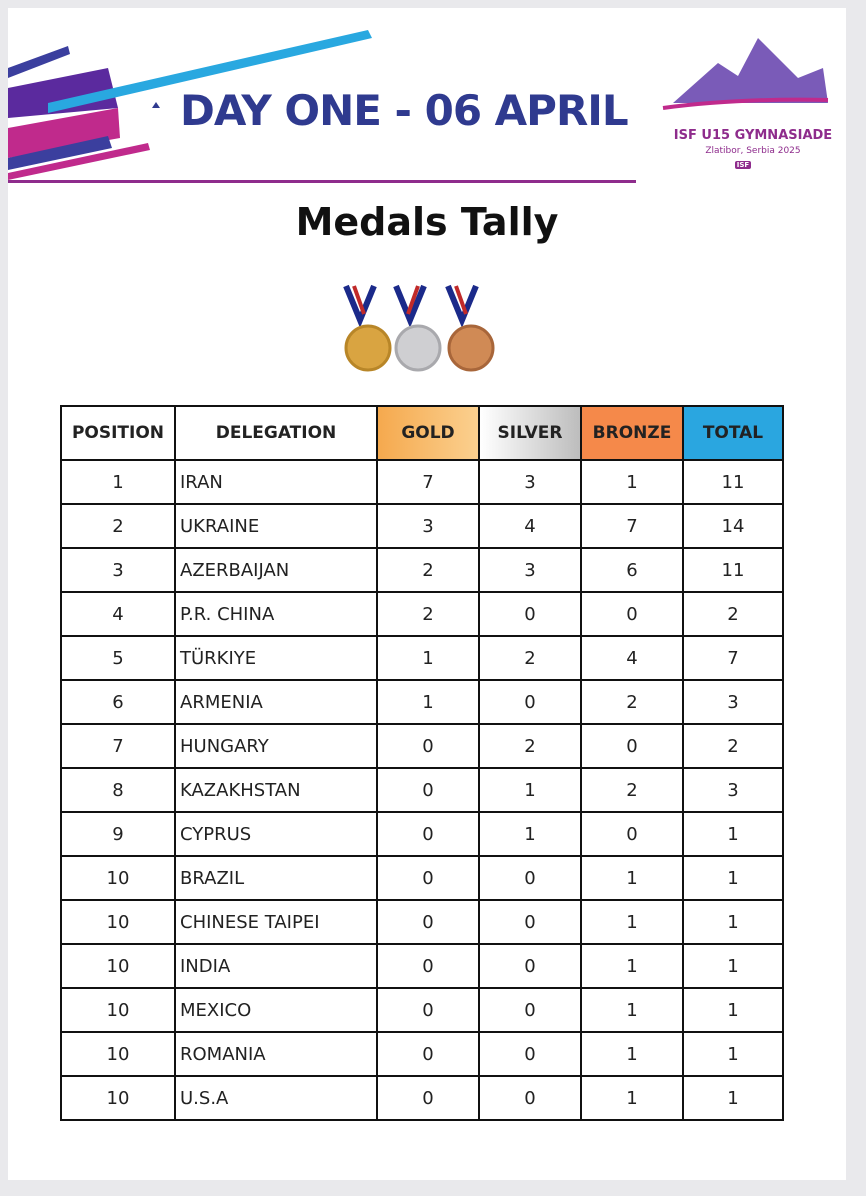 This screenshot has height=1196, width=866. I want to click on table-row: 6 ARMENIA 1 0 2 3, so click(422, 702).